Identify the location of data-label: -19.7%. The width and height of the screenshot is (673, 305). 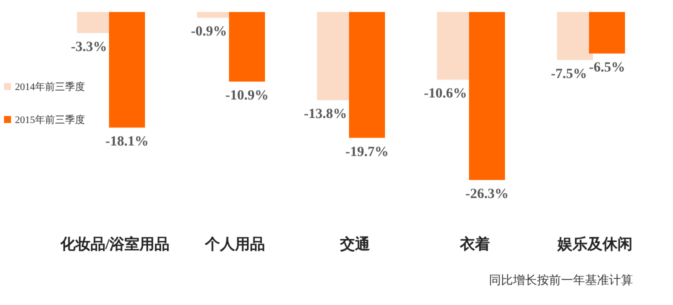
(367, 152).